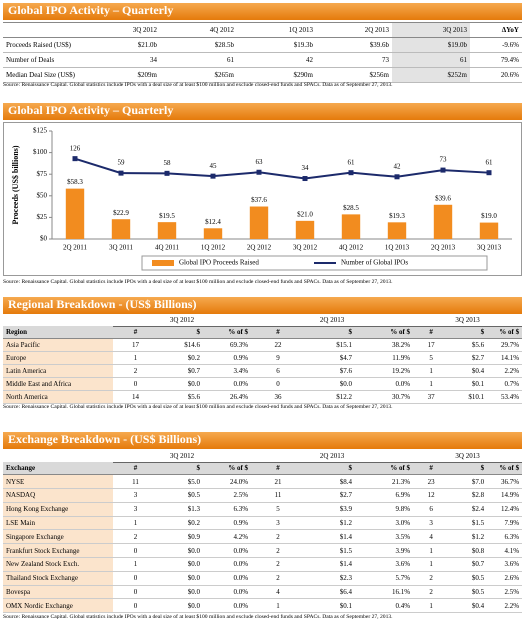 The image size is (525, 625). What do you see at coordinates (193, 509) in the screenshot?
I see `cell: $1.3` at bounding box center [193, 509].